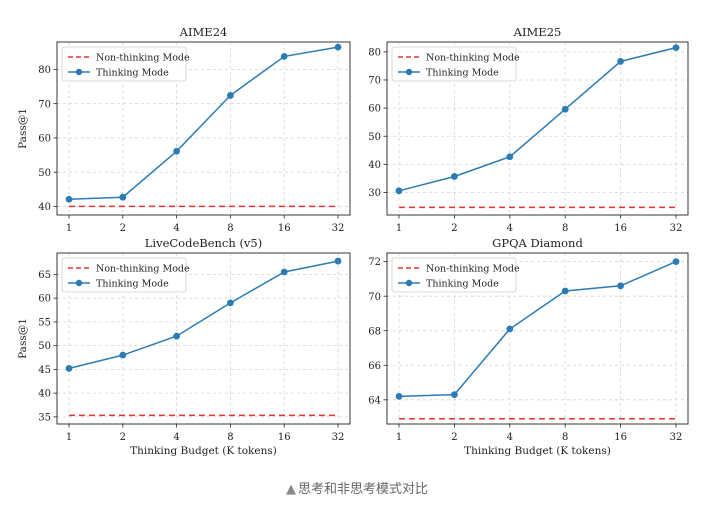 This screenshot has height=506, width=714. I want to click on y-tick-label: 68, so click(374, 331).